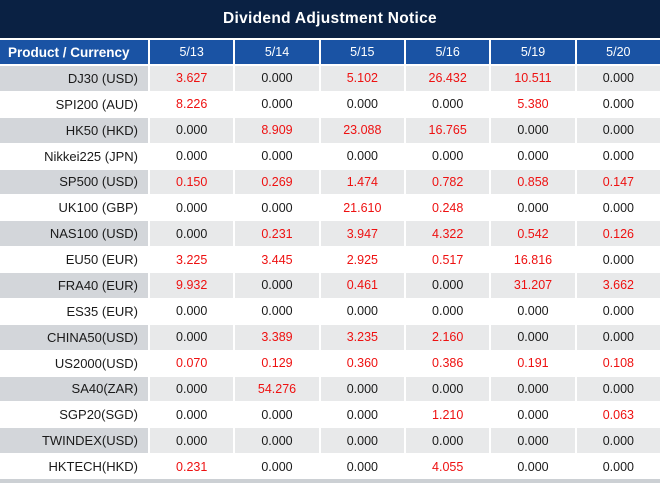 This screenshot has height=483, width=660. I want to click on column-header-date: 5/20, so click(618, 52).